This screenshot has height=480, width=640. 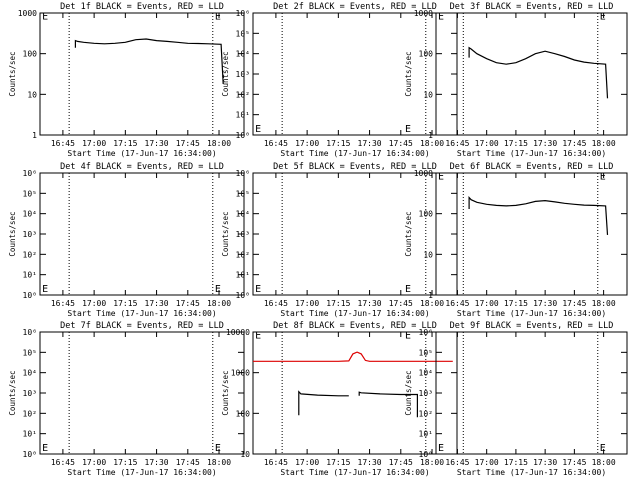 What do you see at coordinates (243, 135) in the screenshot?
I see `y-tick-label-2-1: 10⁰` at bounding box center [243, 135].